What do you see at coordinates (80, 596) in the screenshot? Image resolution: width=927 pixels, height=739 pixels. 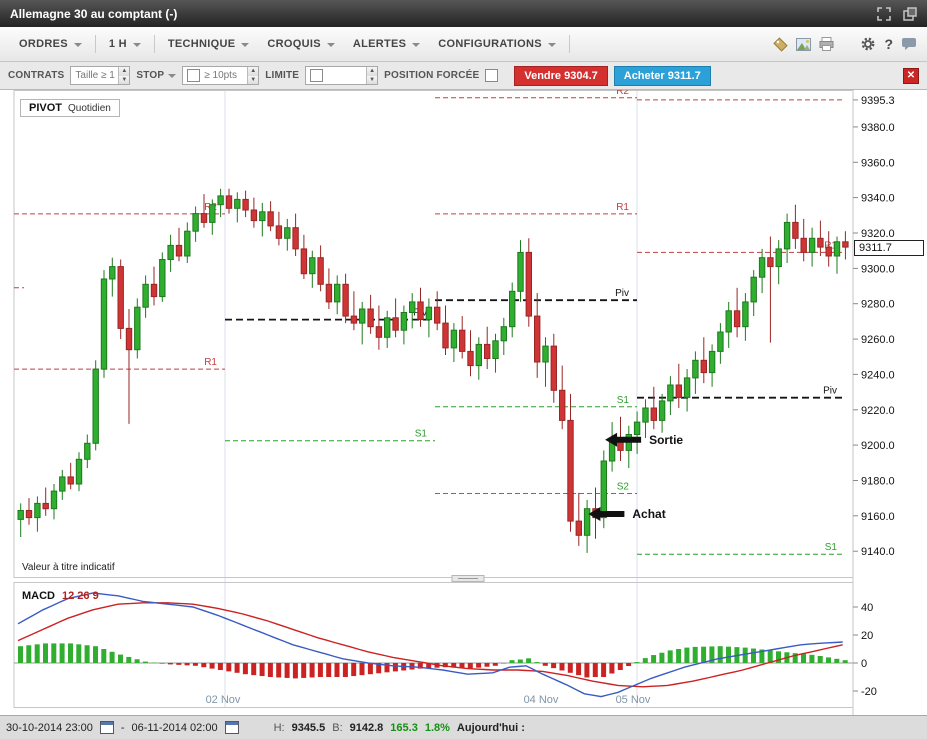 I see `macd-params: 12 26 9` at bounding box center [80, 596].